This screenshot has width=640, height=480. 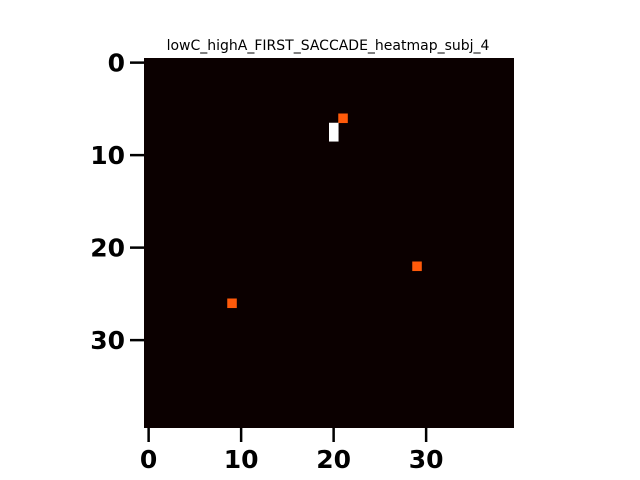 What do you see at coordinates (426, 459) in the screenshot?
I see `x-tick-label: 30` at bounding box center [426, 459].